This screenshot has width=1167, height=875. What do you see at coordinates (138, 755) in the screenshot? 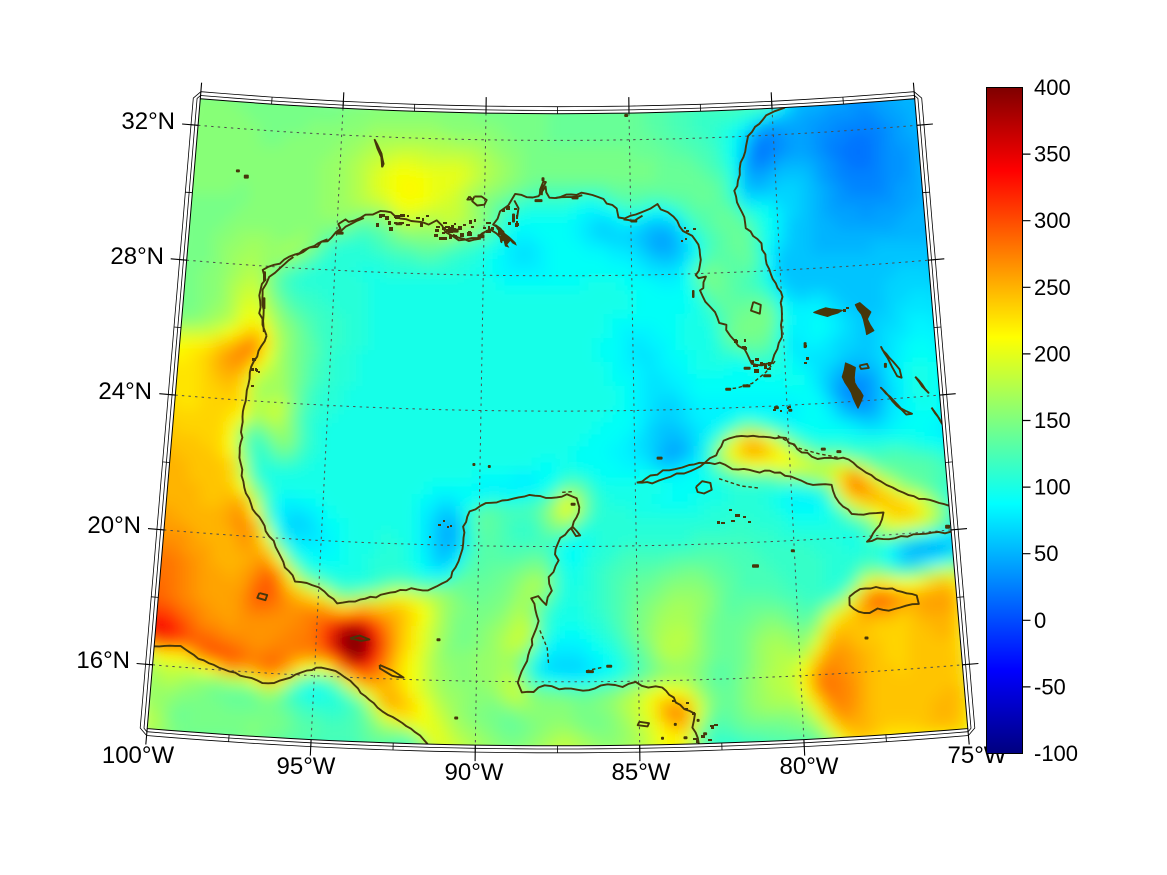
I see `svg-text: 100°W` at bounding box center [138, 755].